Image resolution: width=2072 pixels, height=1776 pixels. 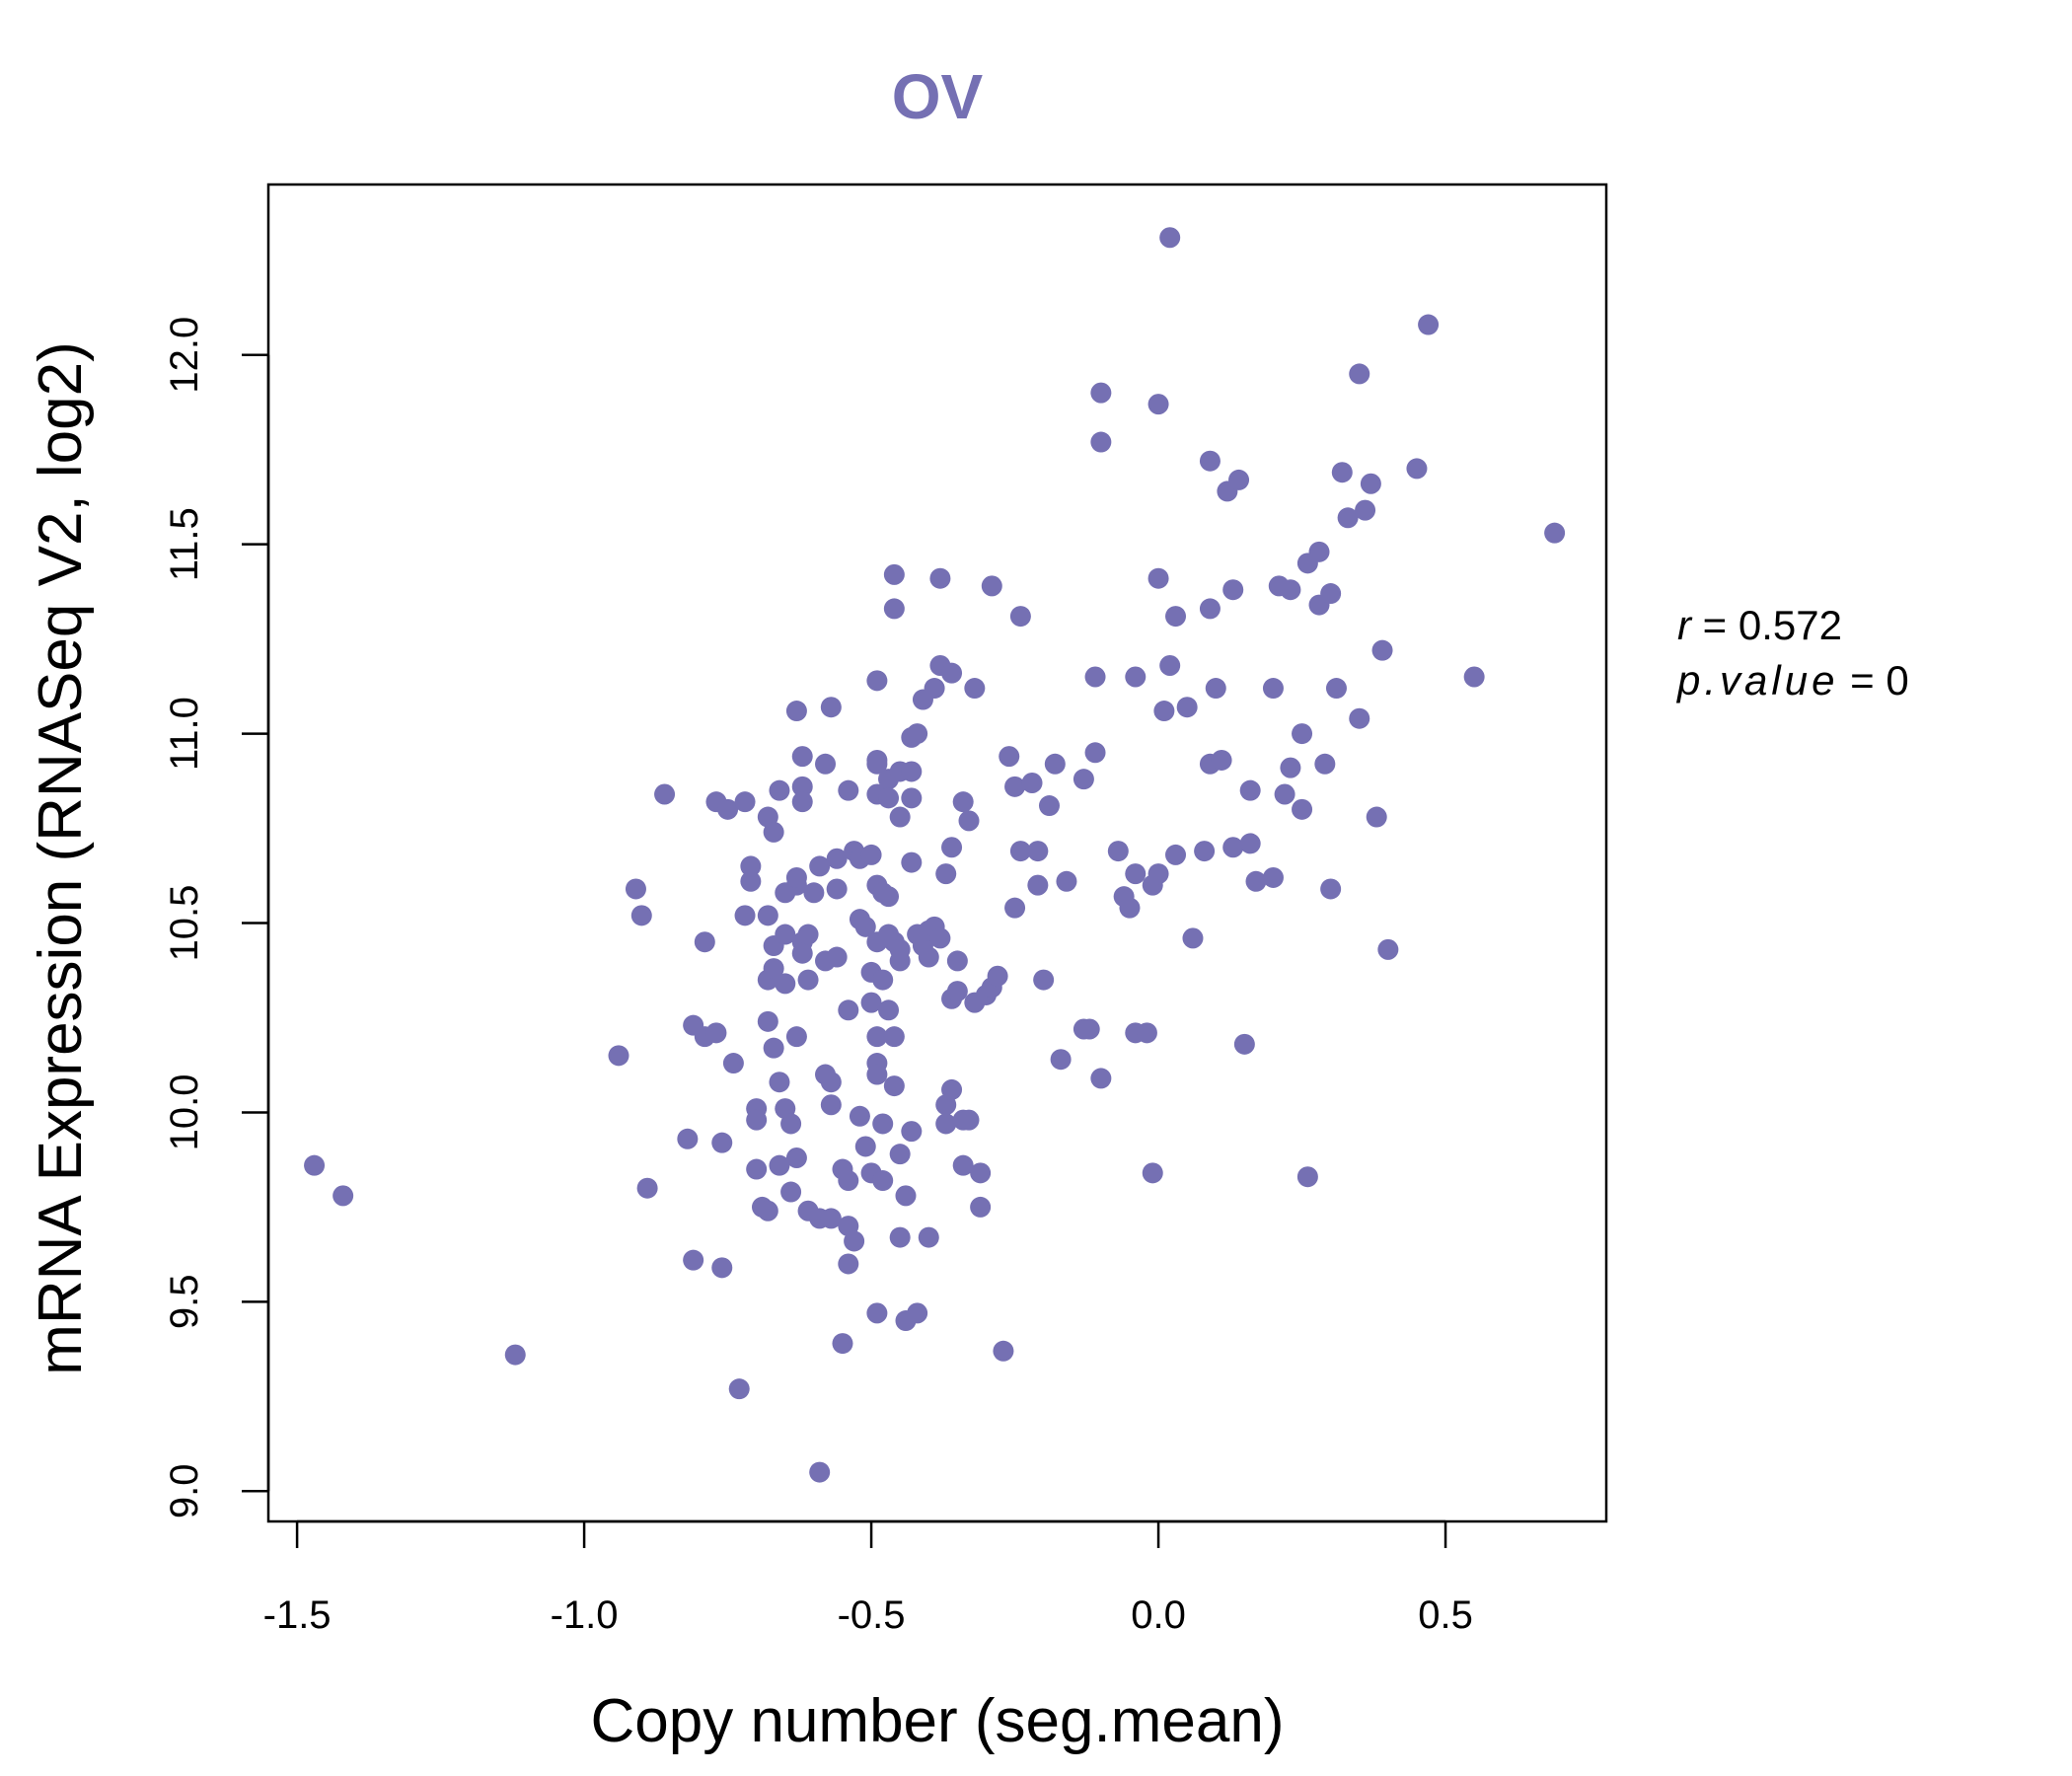 What do you see at coordinates (1897, 680) in the screenshot?
I see `p-value: 0` at bounding box center [1897, 680].